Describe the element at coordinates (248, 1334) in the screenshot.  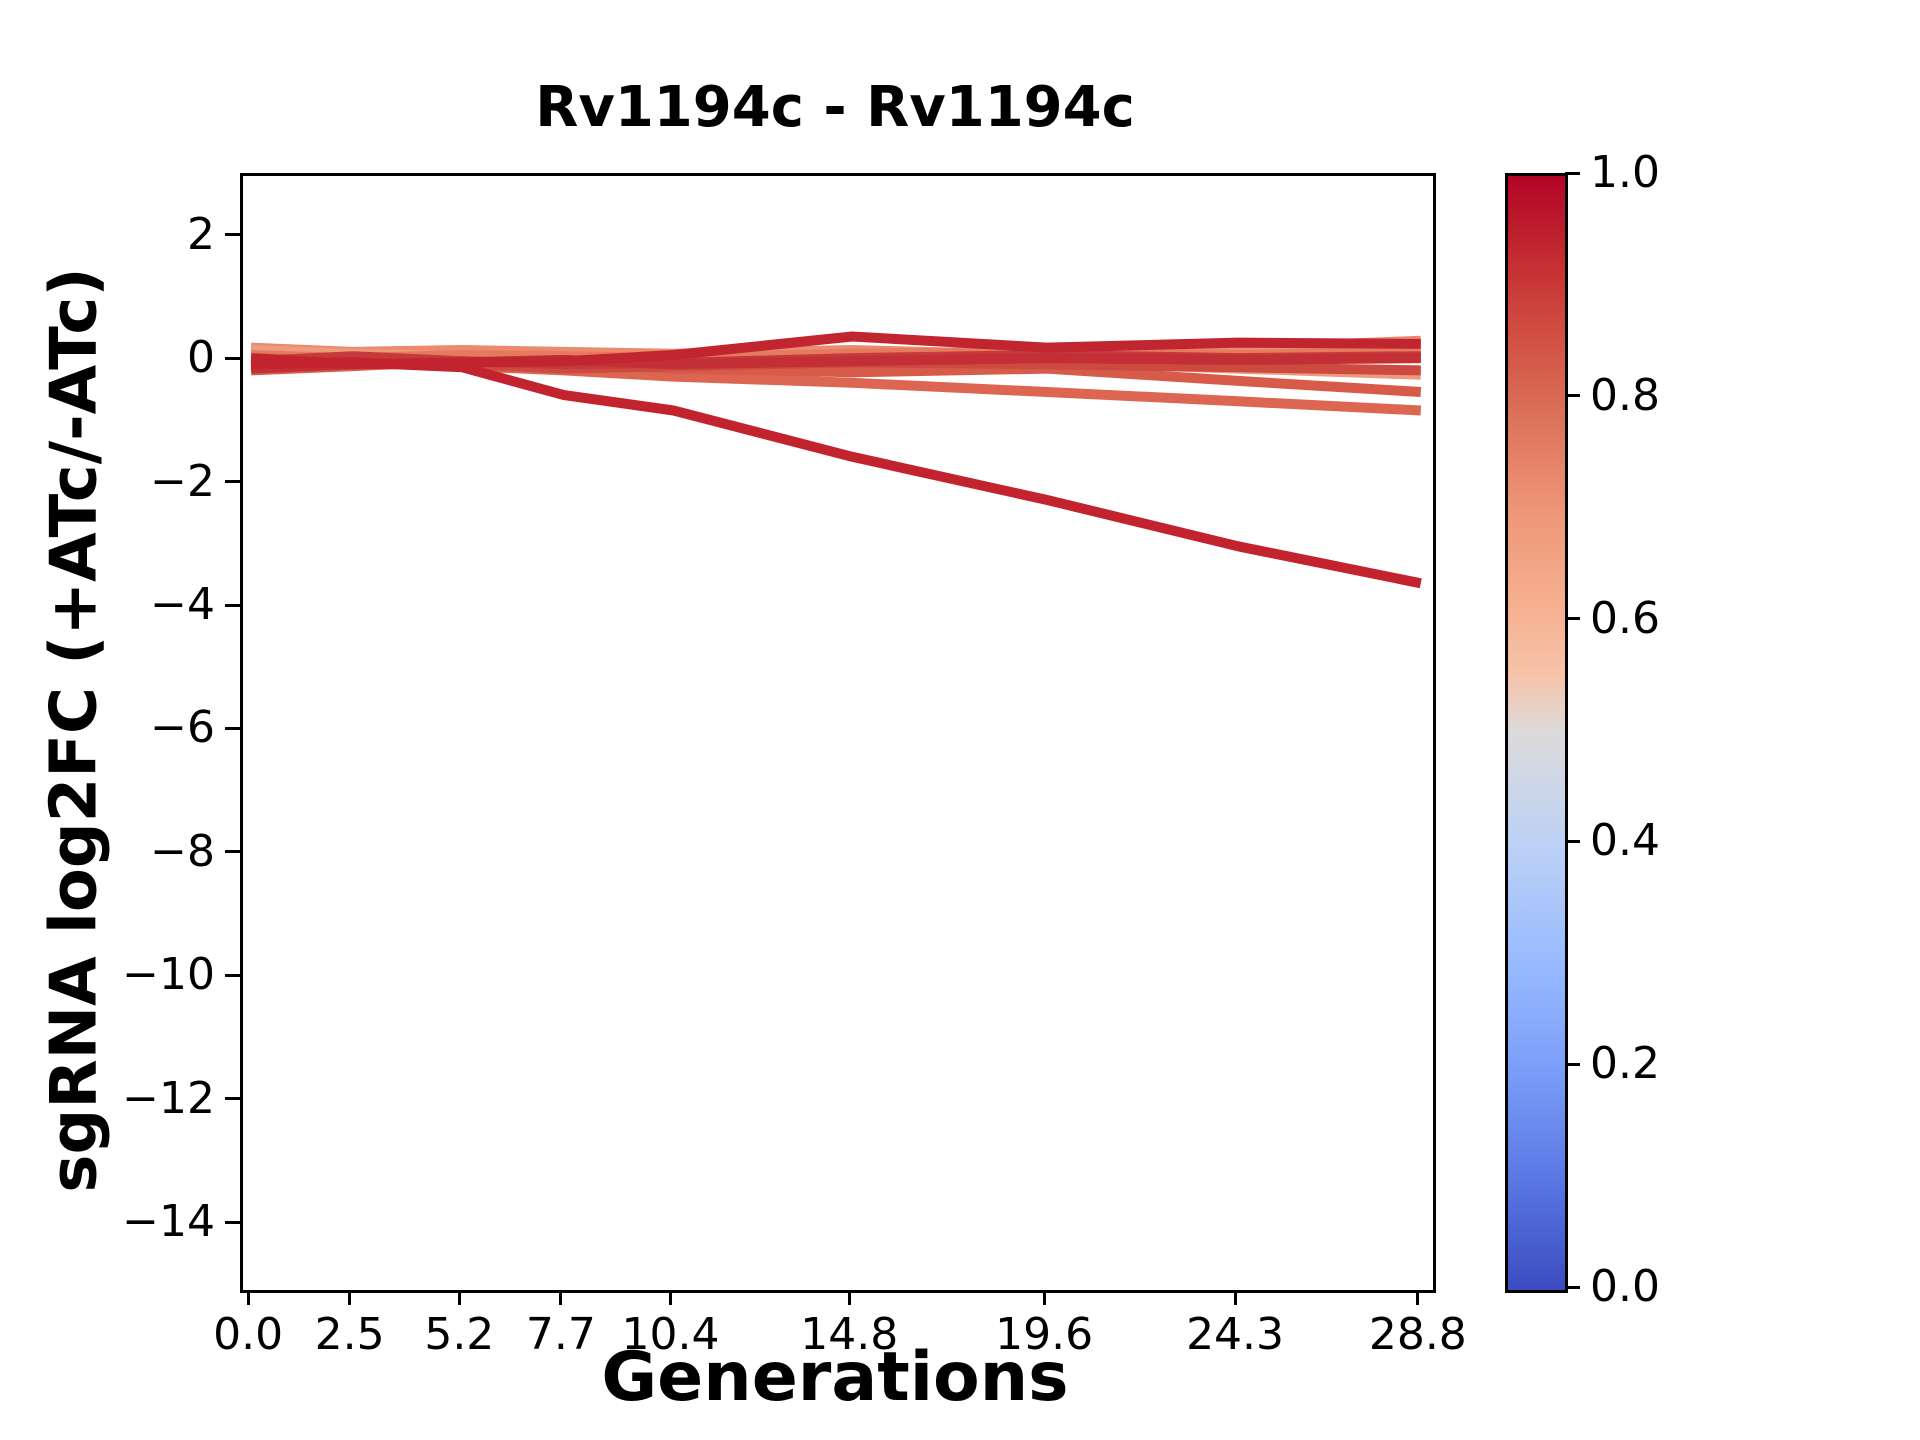
I see `x-tick-label: 0.0` at that location.